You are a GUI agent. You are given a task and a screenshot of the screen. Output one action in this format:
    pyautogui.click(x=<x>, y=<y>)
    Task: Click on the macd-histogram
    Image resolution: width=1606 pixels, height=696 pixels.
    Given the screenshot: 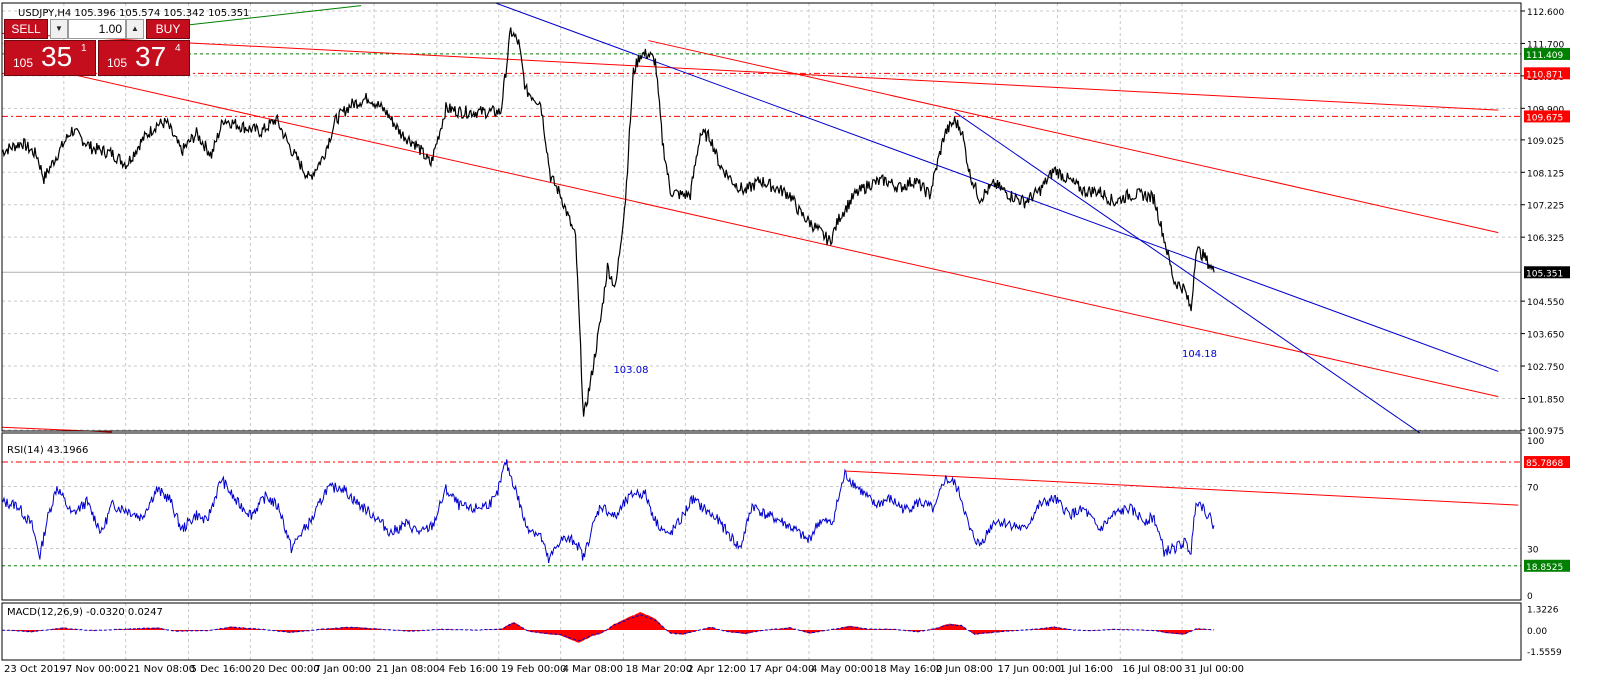 What is the action you would take?
    pyautogui.click(x=608, y=627)
    